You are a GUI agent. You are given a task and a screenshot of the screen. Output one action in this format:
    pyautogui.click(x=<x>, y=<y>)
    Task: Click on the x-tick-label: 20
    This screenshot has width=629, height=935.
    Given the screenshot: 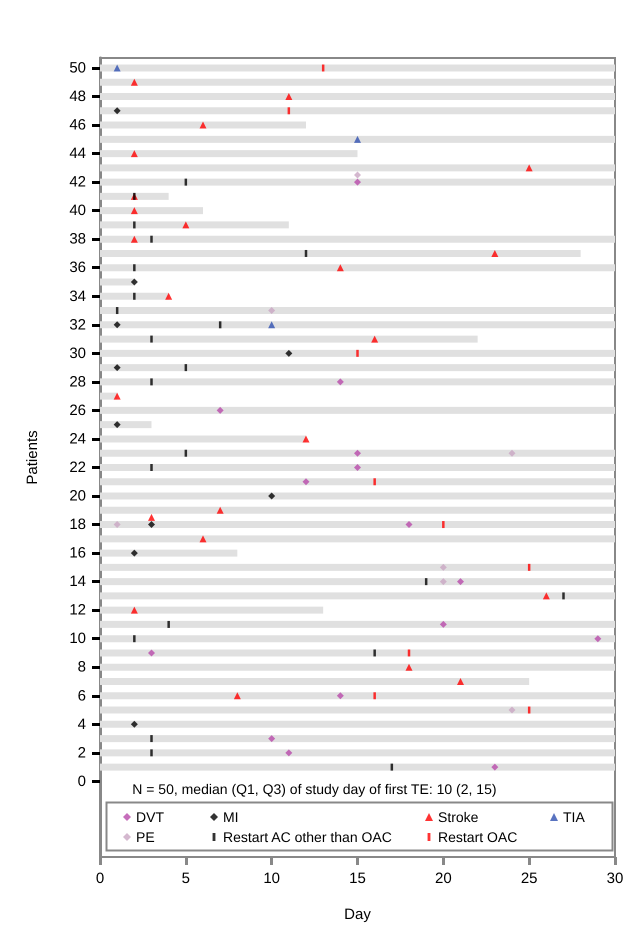 What is the action you would take?
    pyautogui.click(x=443, y=878)
    